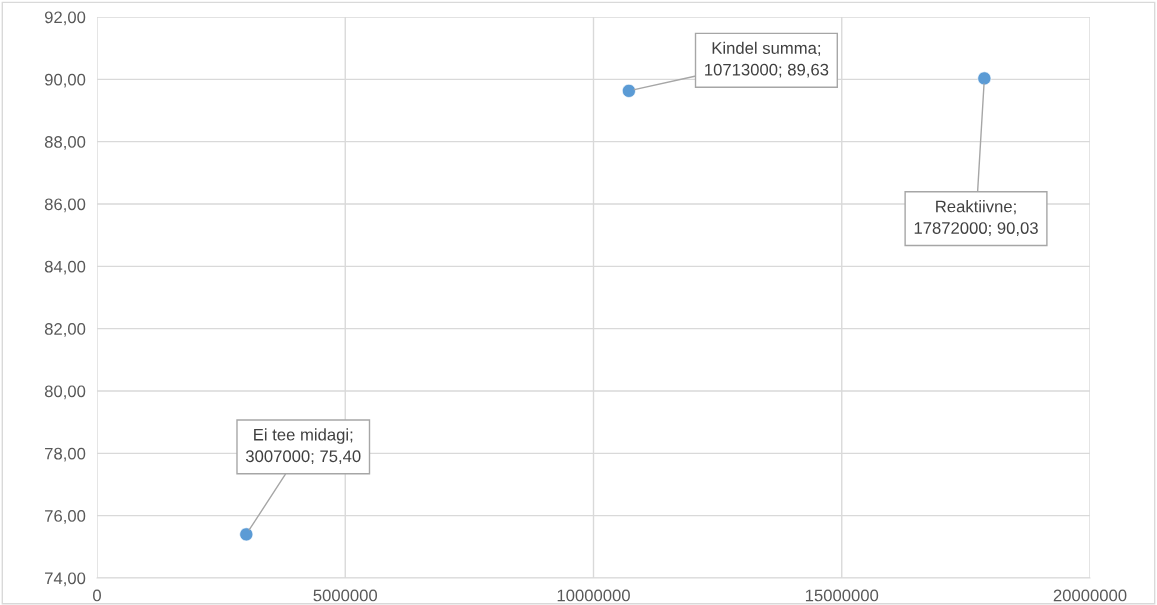 The image size is (1157, 605). What do you see at coordinates (65, 330) in the screenshot?
I see `y-tick-label: 82,00` at bounding box center [65, 330].